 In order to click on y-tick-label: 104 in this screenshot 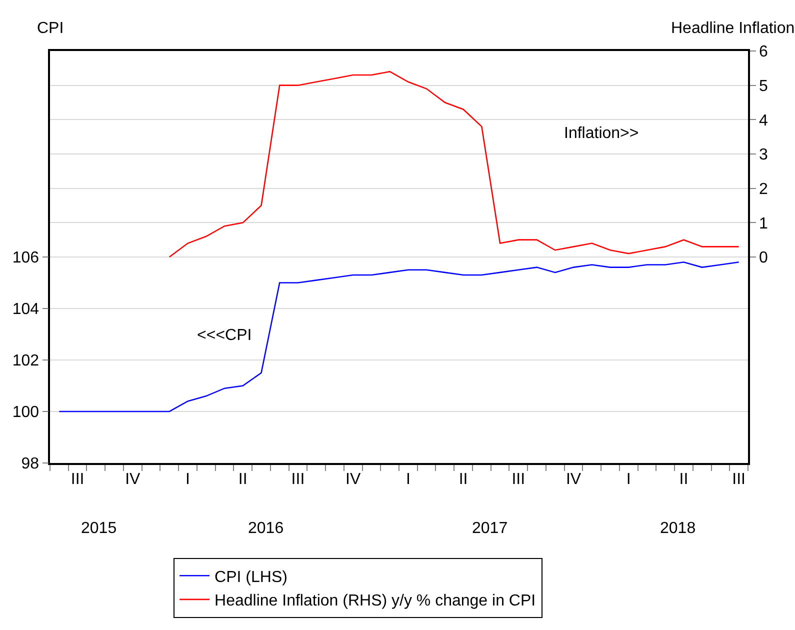, I will do `click(26, 309)`.